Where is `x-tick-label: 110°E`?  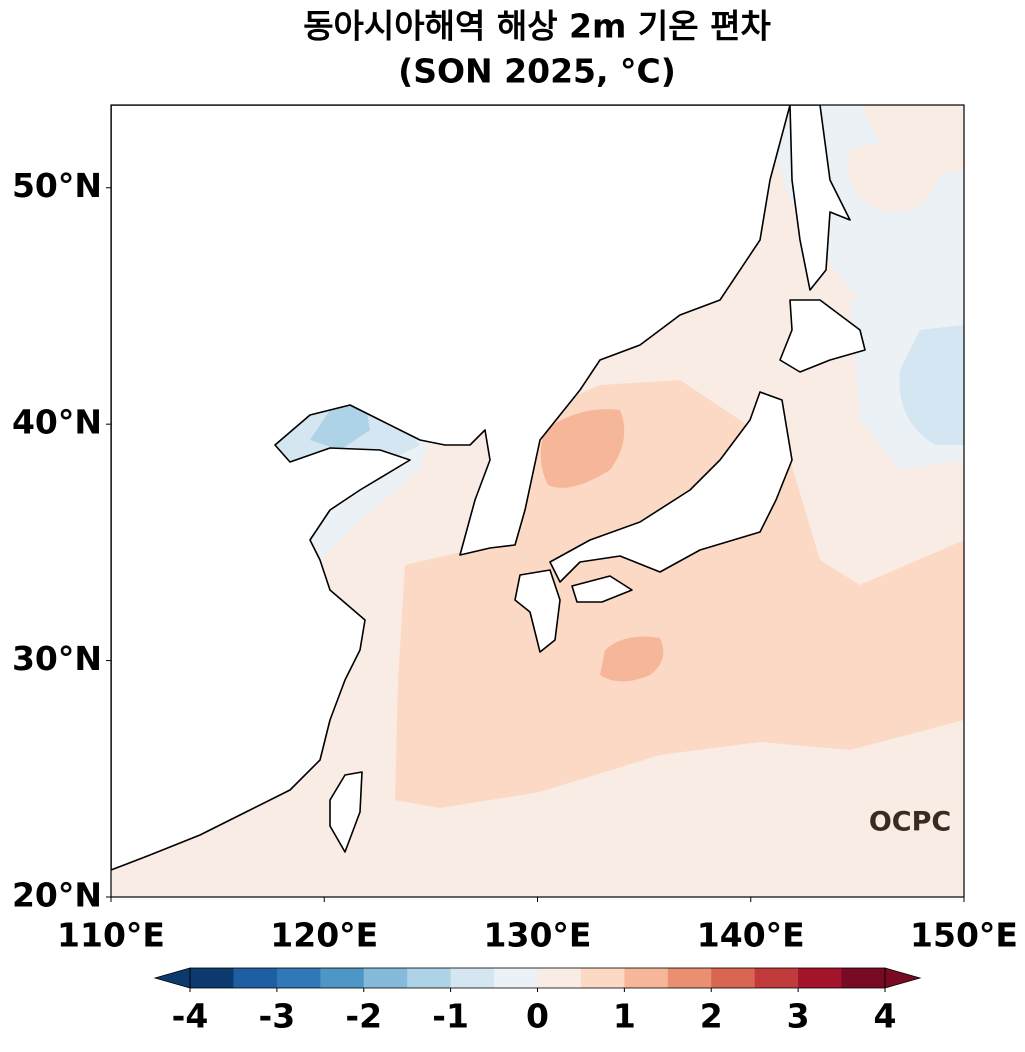
x-tick-label: 110°E is located at coordinates (111, 935).